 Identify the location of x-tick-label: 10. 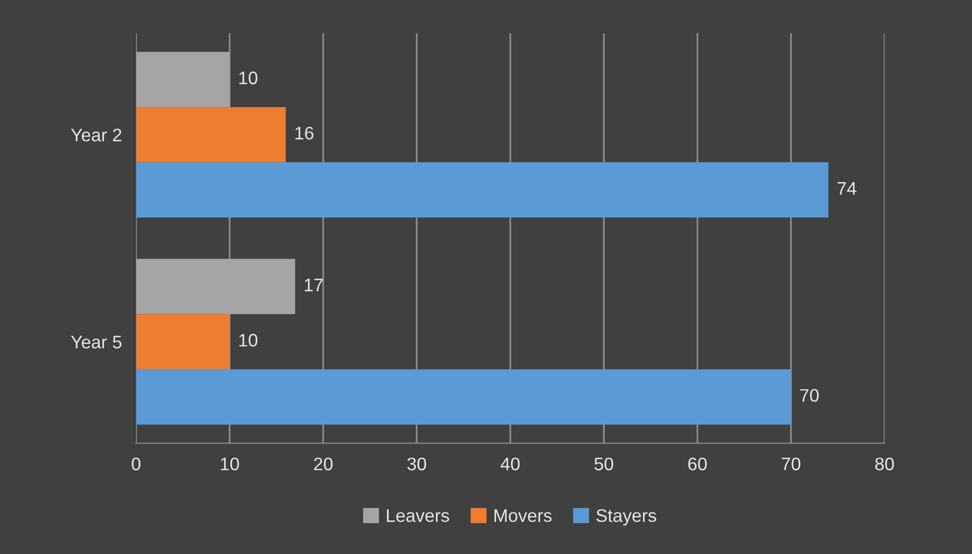
(229, 464).